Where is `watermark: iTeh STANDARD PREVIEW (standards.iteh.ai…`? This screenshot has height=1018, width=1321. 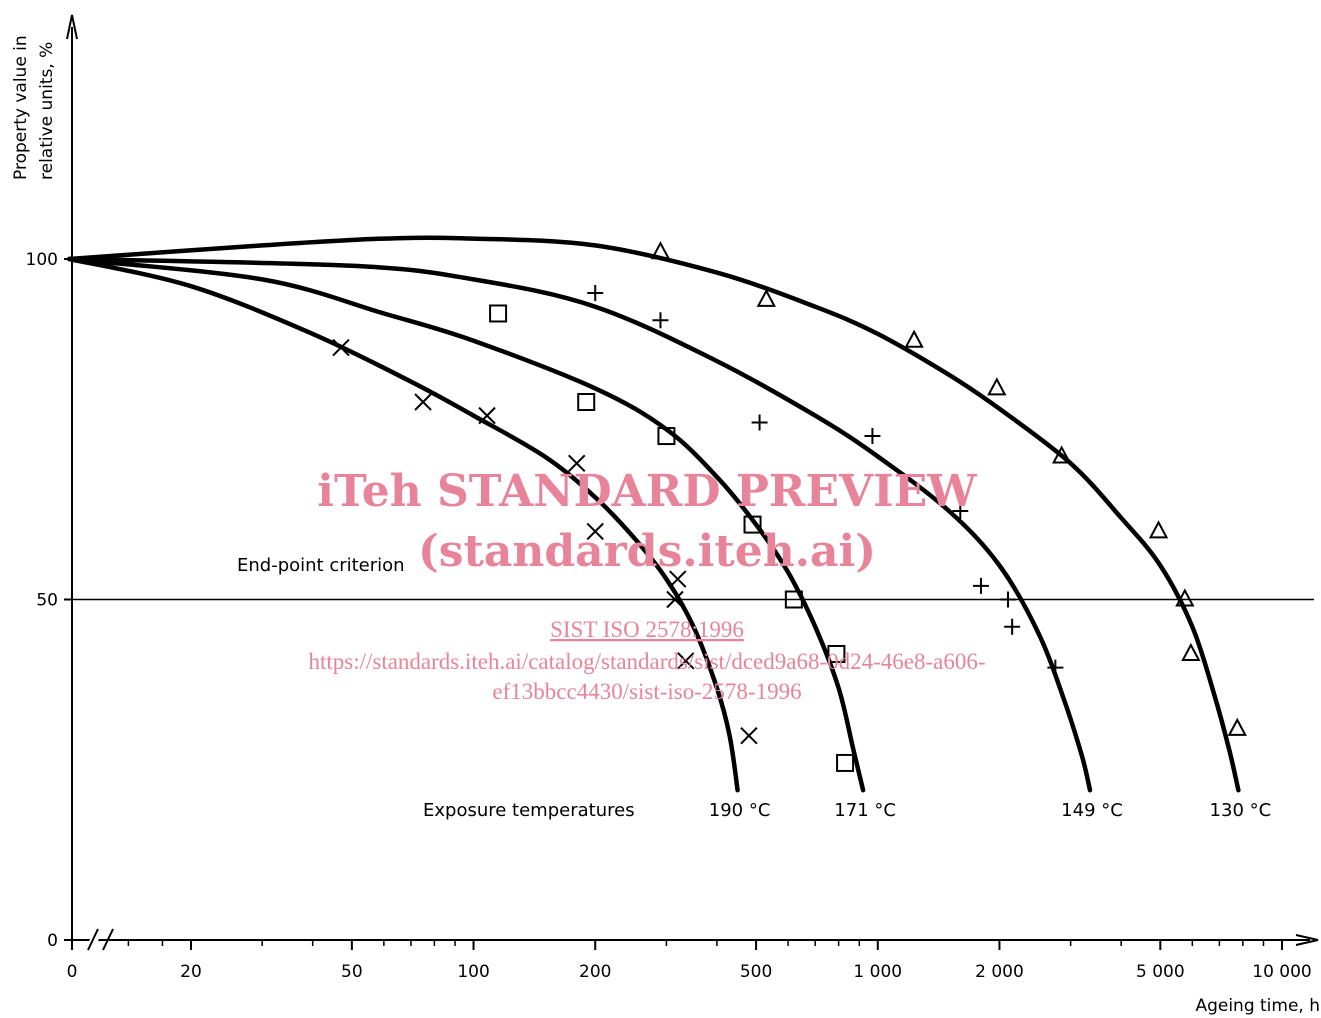 watermark: iTeh STANDARD PREVIEW (standards.iteh.ai… is located at coordinates (646, 585).